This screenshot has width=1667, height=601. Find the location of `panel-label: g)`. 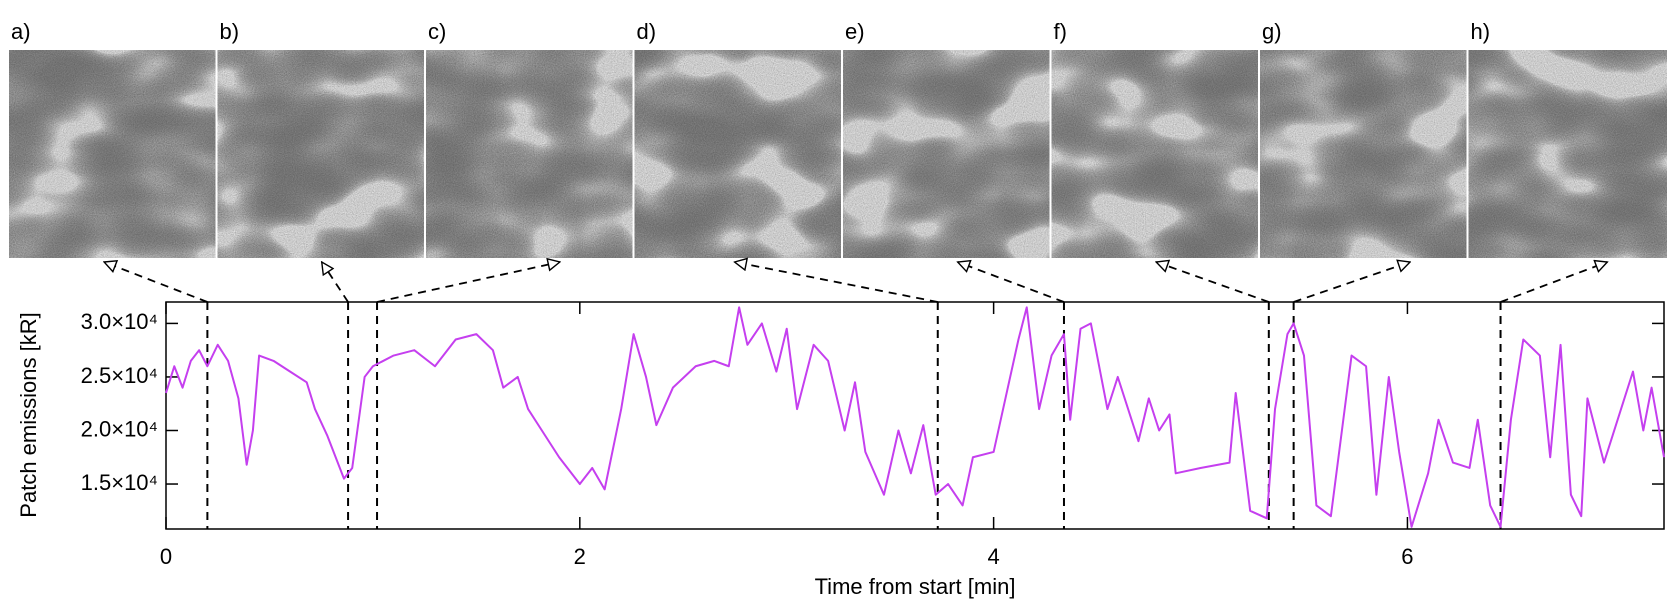

panel-label: g) is located at coordinates (1272, 31).